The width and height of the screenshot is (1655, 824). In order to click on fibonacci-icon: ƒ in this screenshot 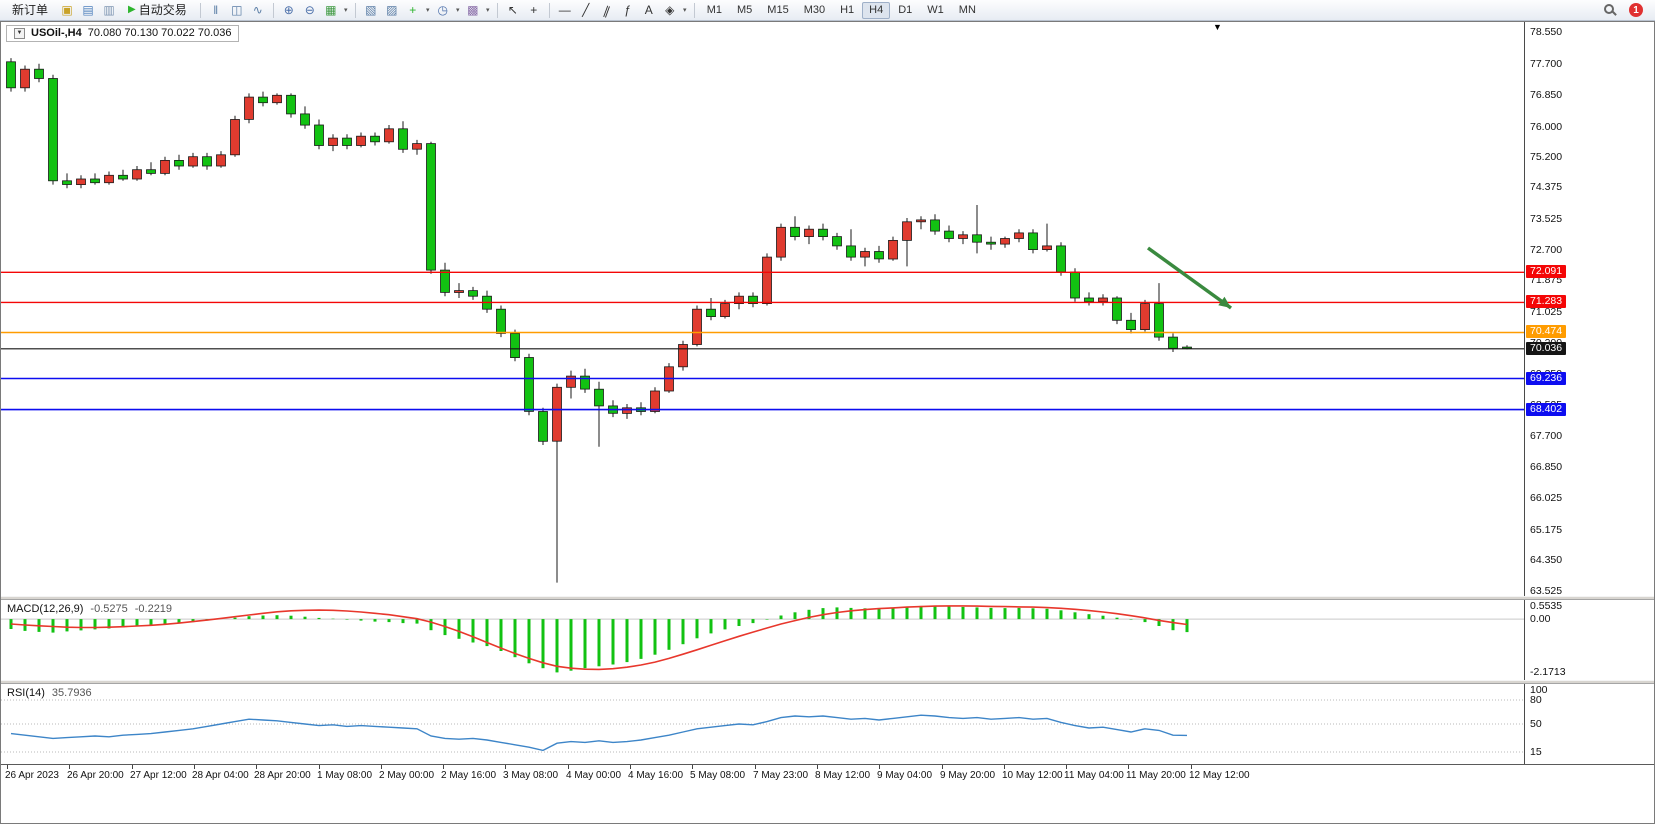, I will do `click(628, 10)`.